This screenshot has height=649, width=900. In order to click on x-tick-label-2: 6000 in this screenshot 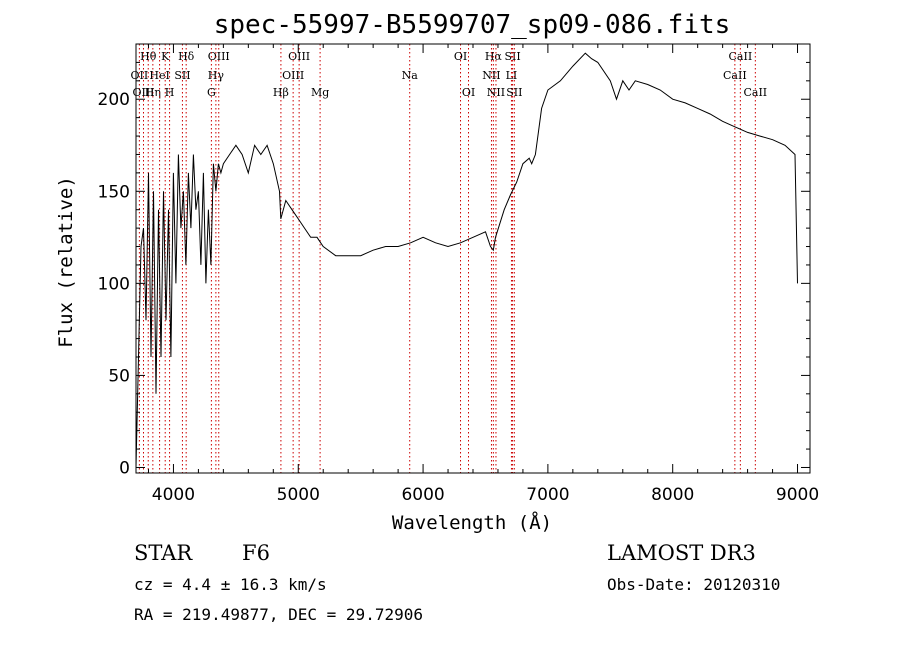, I will do `click(422, 495)`.